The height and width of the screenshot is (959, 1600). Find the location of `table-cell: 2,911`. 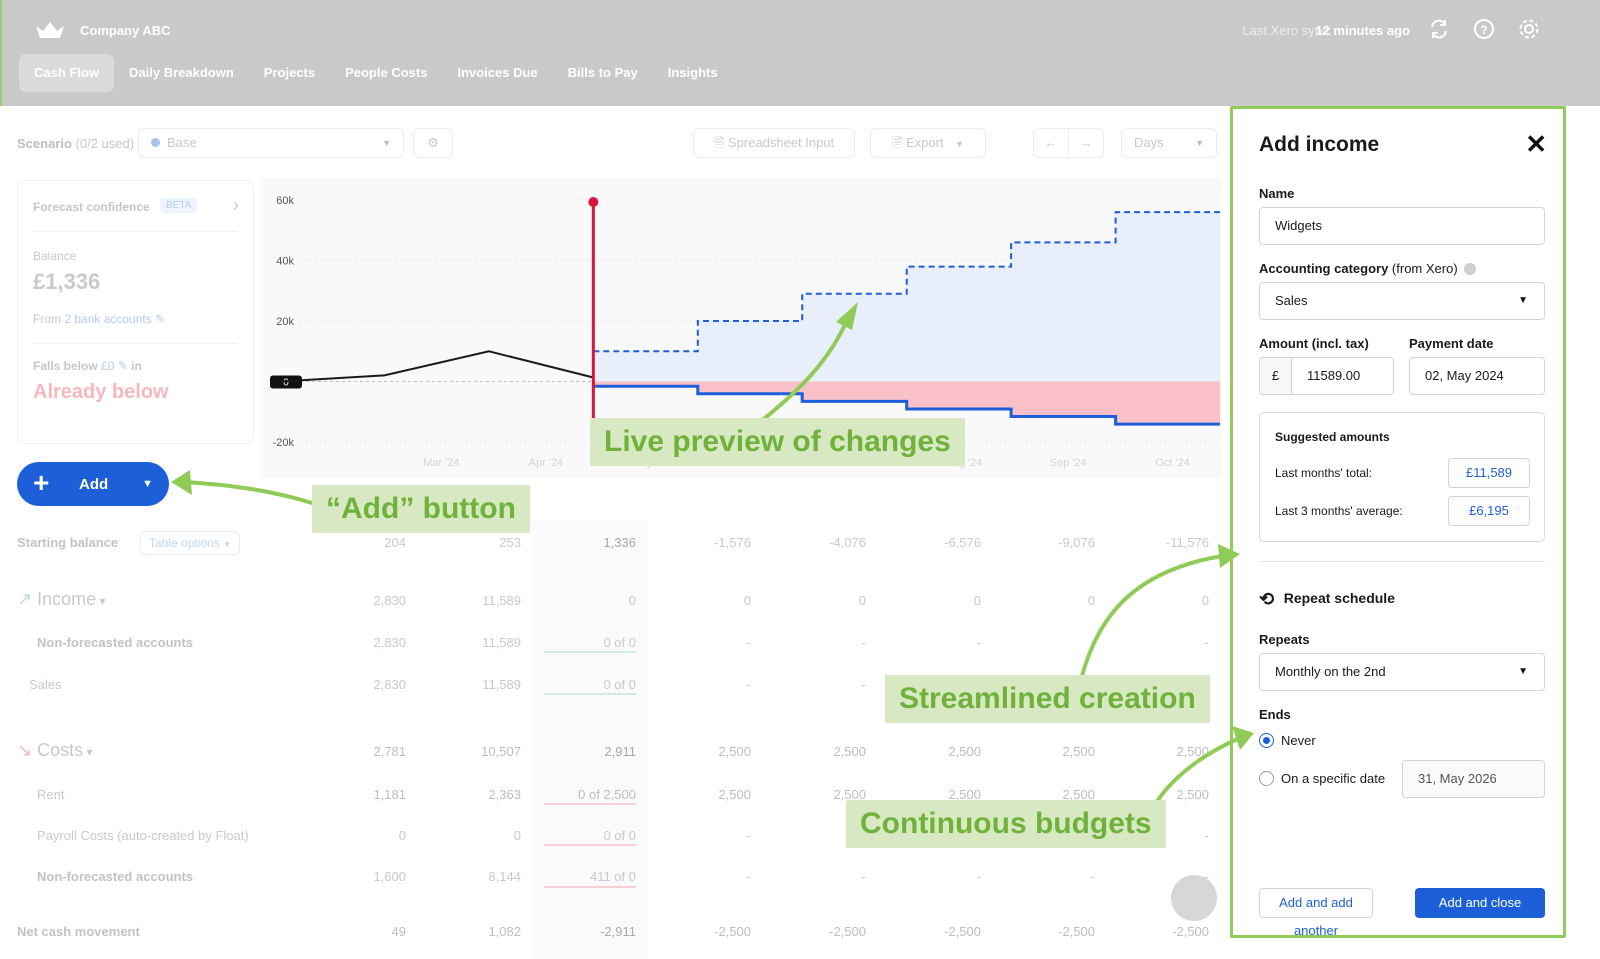

table-cell: 2,911 is located at coordinates (620, 751).